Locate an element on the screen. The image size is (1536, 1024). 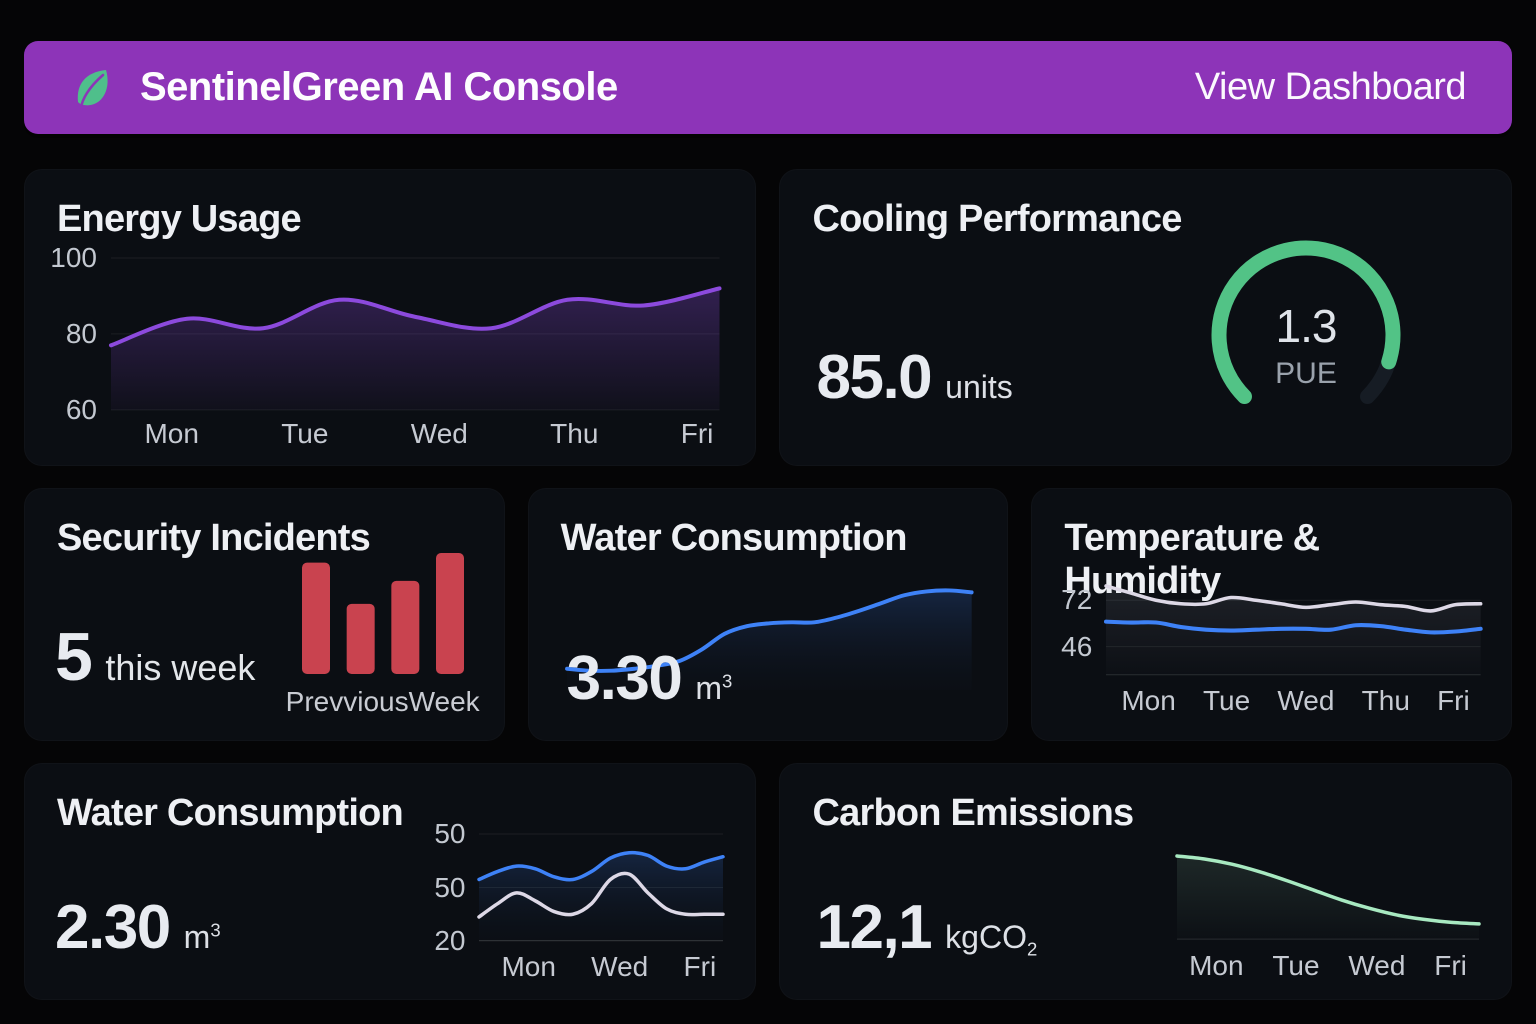
carbon-value-unit: kgCO2 is located at coordinates (991, 939).